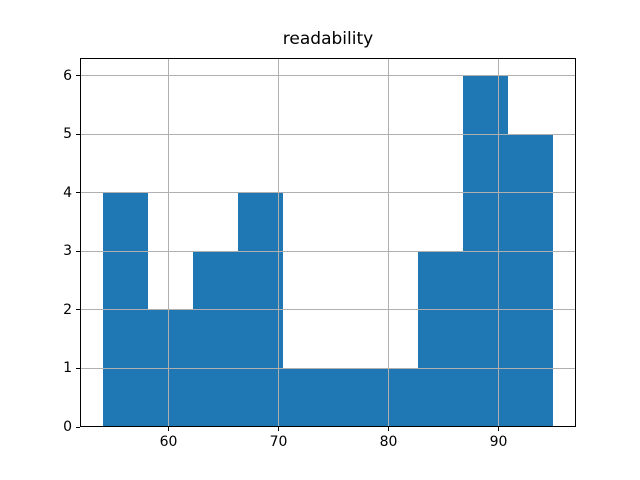  What do you see at coordinates (278, 442) in the screenshot?
I see `x-tick-label: 70` at bounding box center [278, 442].